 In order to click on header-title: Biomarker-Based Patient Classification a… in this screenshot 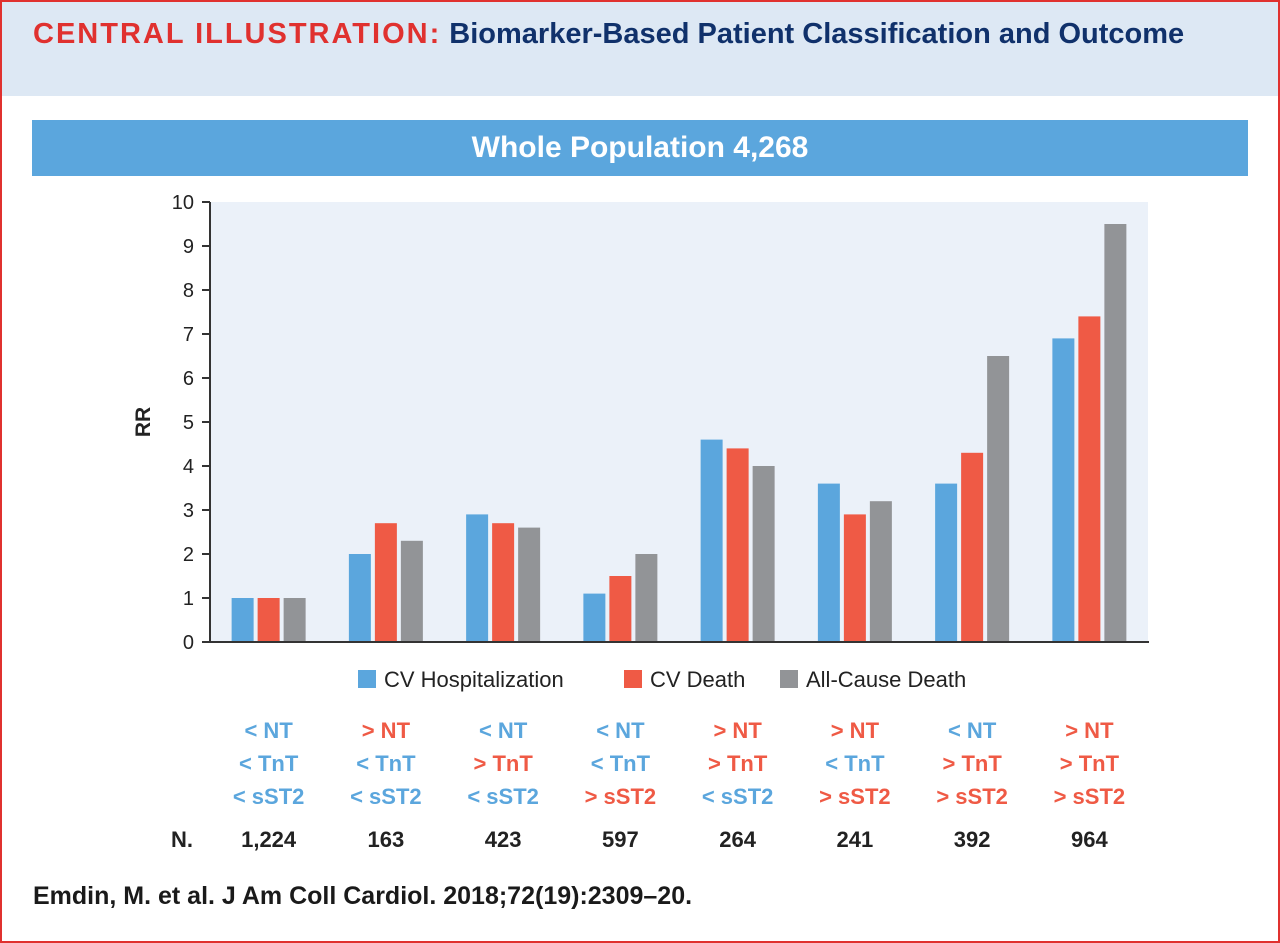, I will do `click(817, 34)`.